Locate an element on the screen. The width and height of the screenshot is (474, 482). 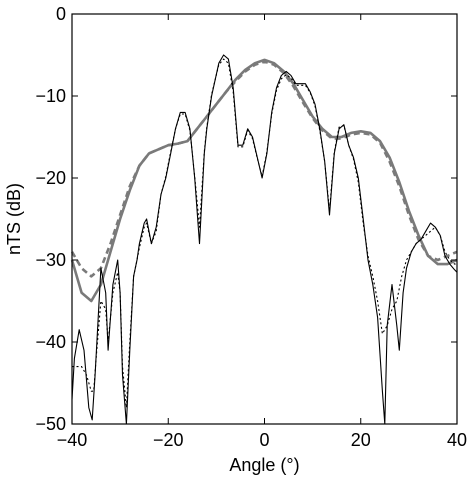
y-tick-label: −30 is located at coordinates (50, 260).